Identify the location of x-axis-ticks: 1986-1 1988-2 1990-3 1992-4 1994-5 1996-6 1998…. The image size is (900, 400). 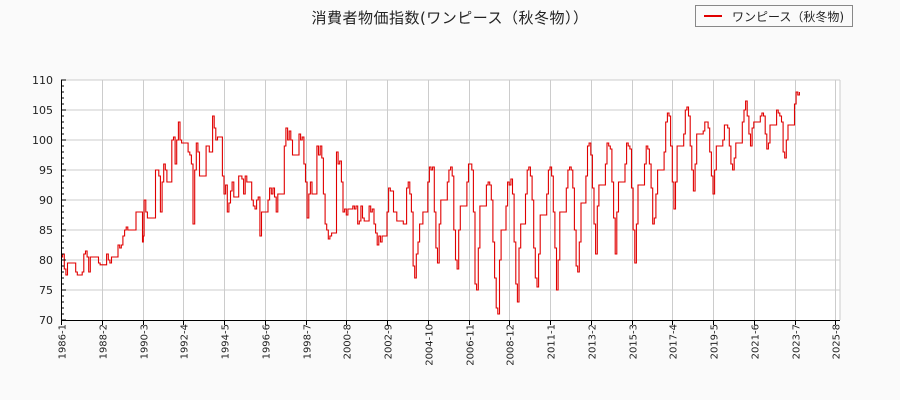
(450, 345).